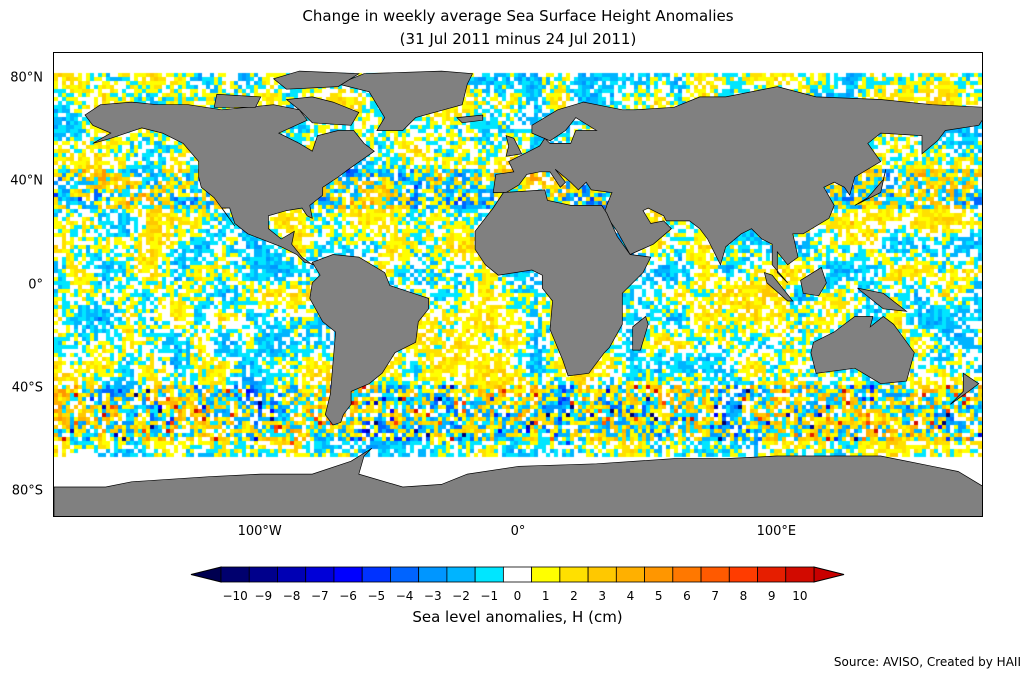  Describe the element at coordinates (743, 596) in the screenshot. I see `colorbar-tick-label: 8` at that location.